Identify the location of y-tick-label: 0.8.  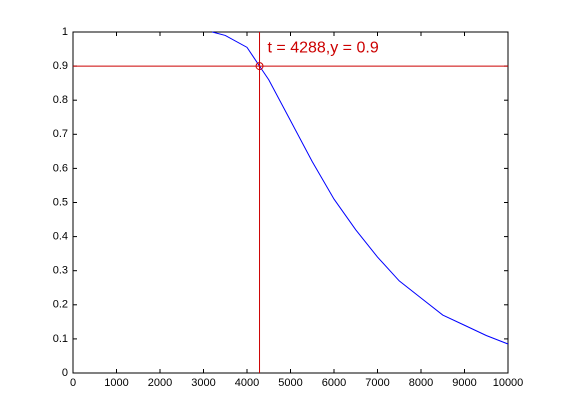
(60, 100).